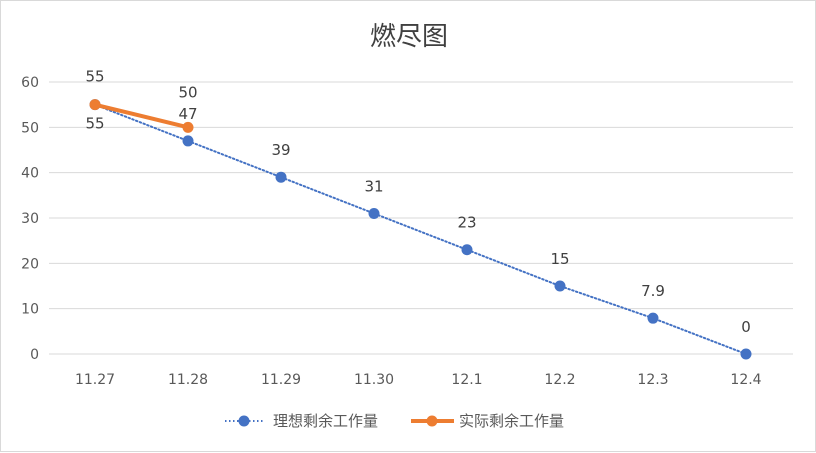 This screenshot has width=816, height=453. I want to click on x-tick-label: 11.29, so click(281, 380).